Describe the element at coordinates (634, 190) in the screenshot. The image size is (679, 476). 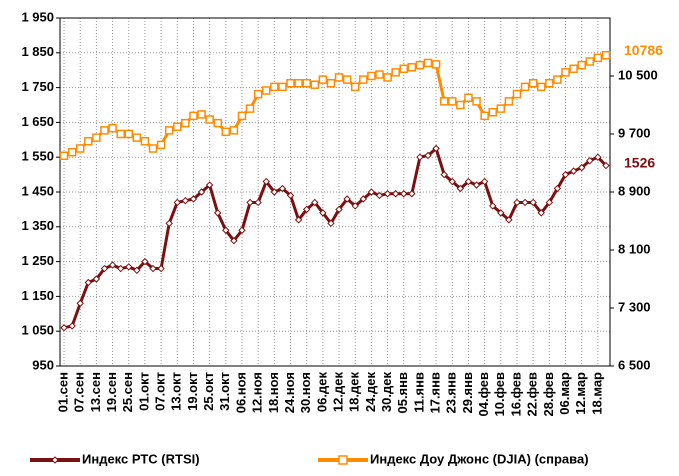
I see `y2-tick-label: 8 900` at that location.